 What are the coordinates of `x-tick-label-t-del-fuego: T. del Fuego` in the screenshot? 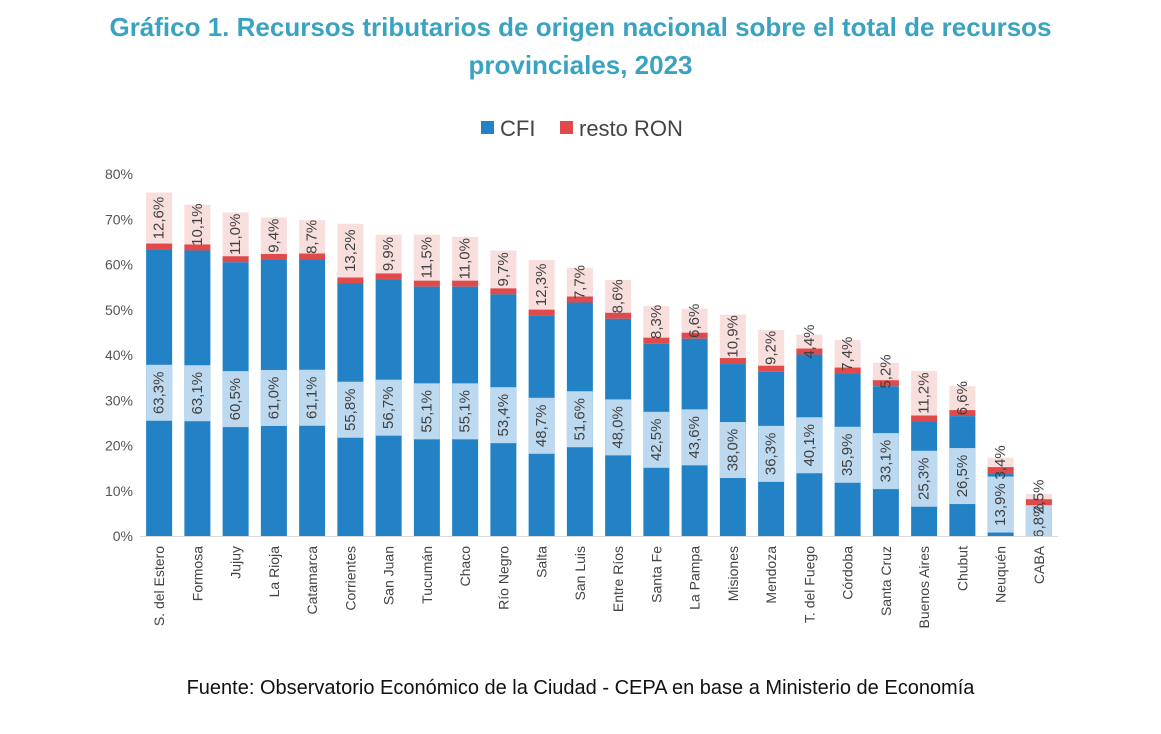 It's located at (809, 584).